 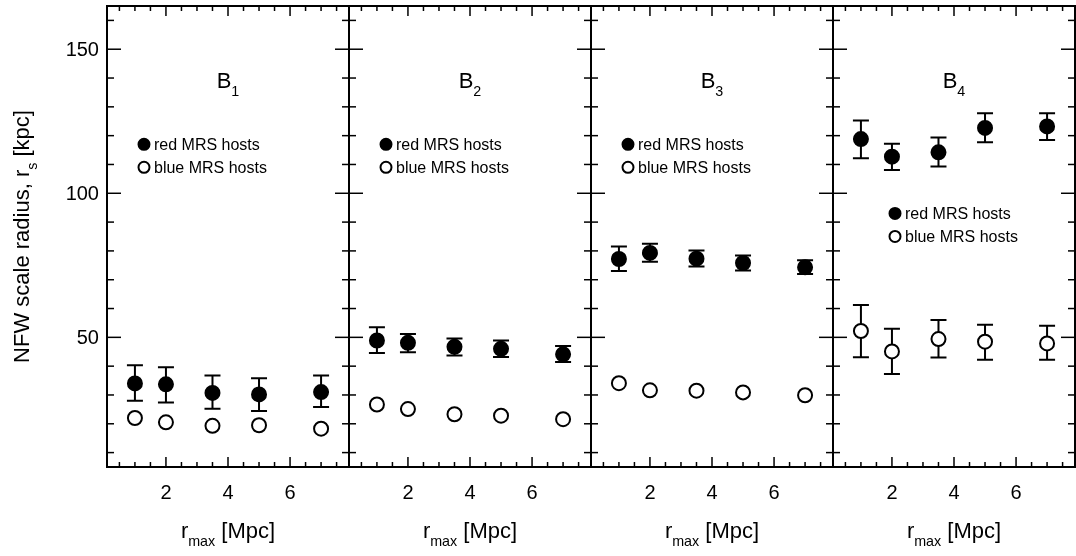 I want to click on text: B$_{2}$, so click(x=470, y=83).